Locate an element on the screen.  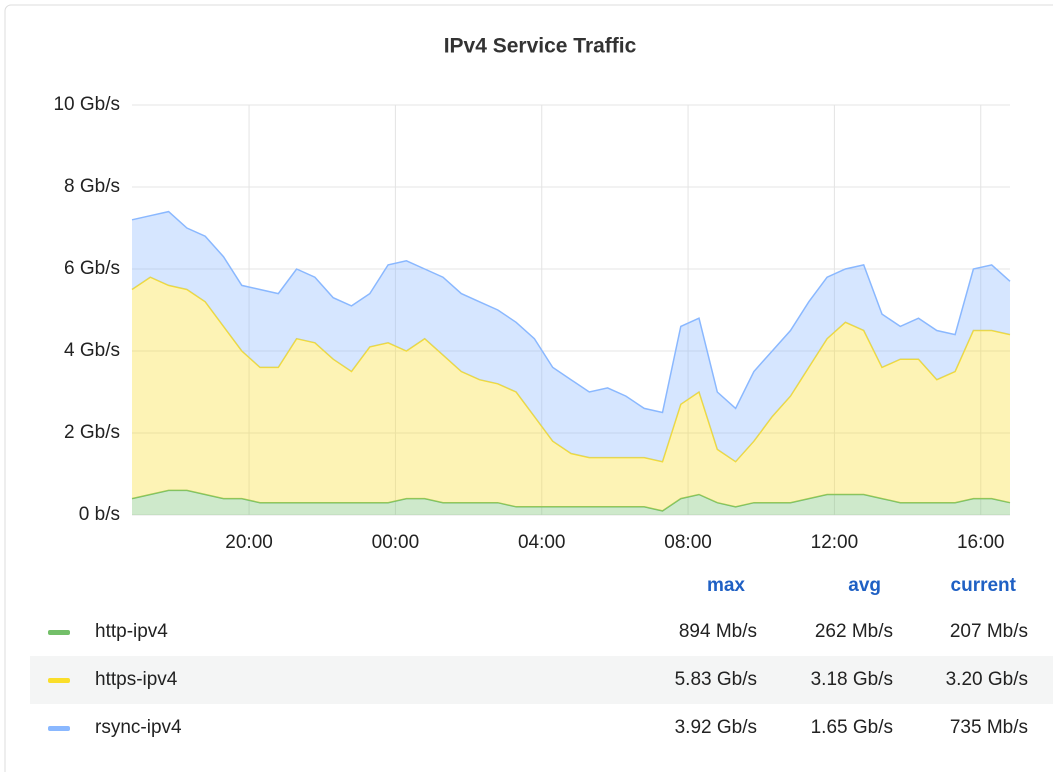
legend-stat: 262 Mb/s is located at coordinates (854, 631).